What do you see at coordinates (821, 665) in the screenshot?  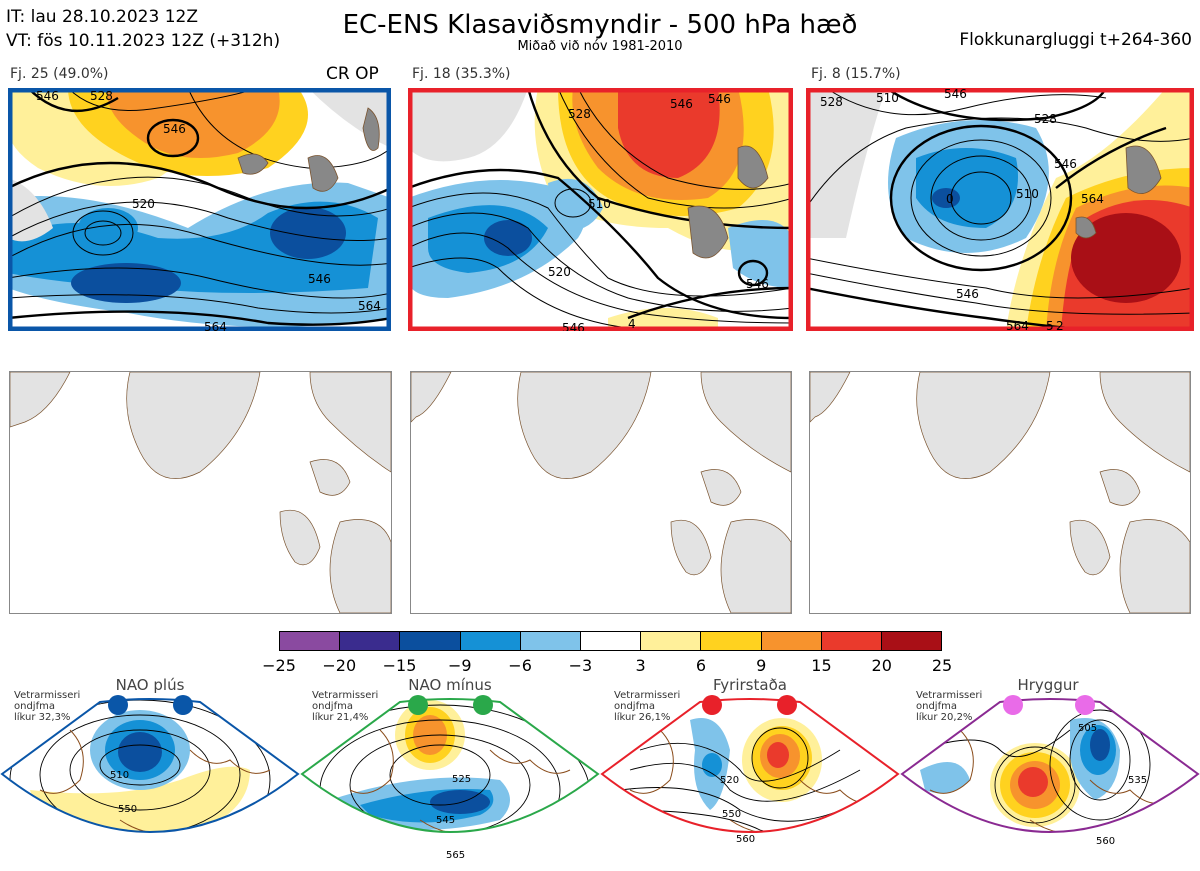 I see `colorbar-tick-label: 15` at bounding box center [821, 665].